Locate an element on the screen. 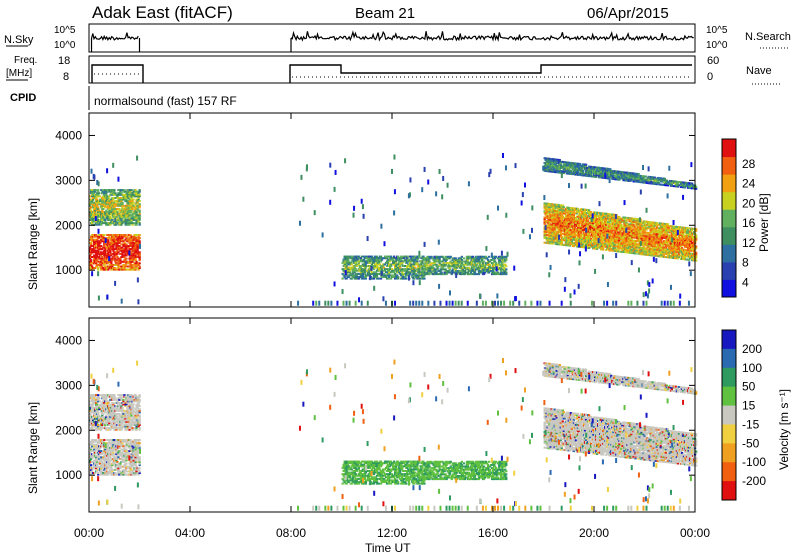  nsky-trace is located at coordinates (392, 41).